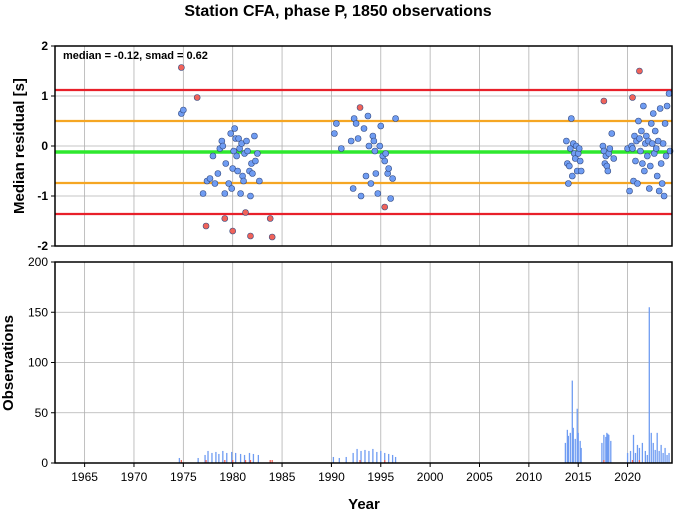  Describe the element at coordinates (38, 312) in the screenshot. I see `observations-y-tick-label: 150` at that location.